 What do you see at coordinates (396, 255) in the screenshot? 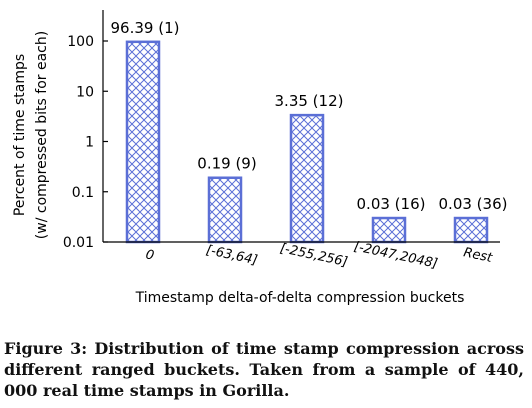
I see `x-tick-label: [-2047,2048]` at bounding box center [396, 255].